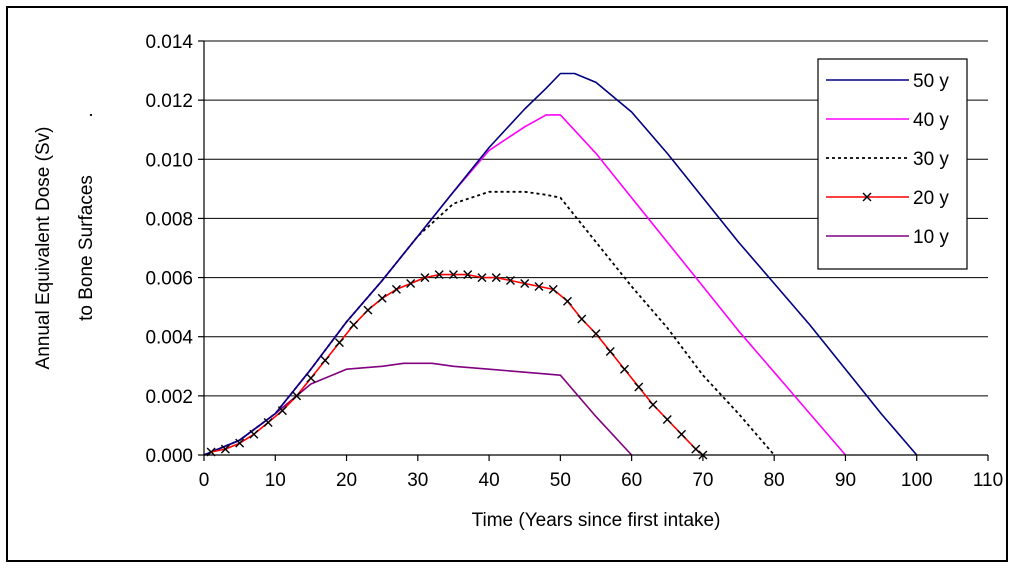 The width and height of the screenshot is (1016, 569). Describe the element at coordinates (560, 480) in the screenshot. I see `x-tick-label: 50` at that location.